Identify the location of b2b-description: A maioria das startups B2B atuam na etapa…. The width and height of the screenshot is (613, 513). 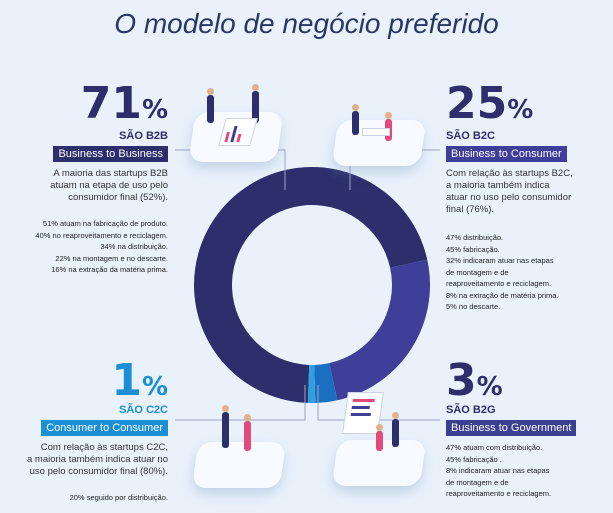
(109, 185).